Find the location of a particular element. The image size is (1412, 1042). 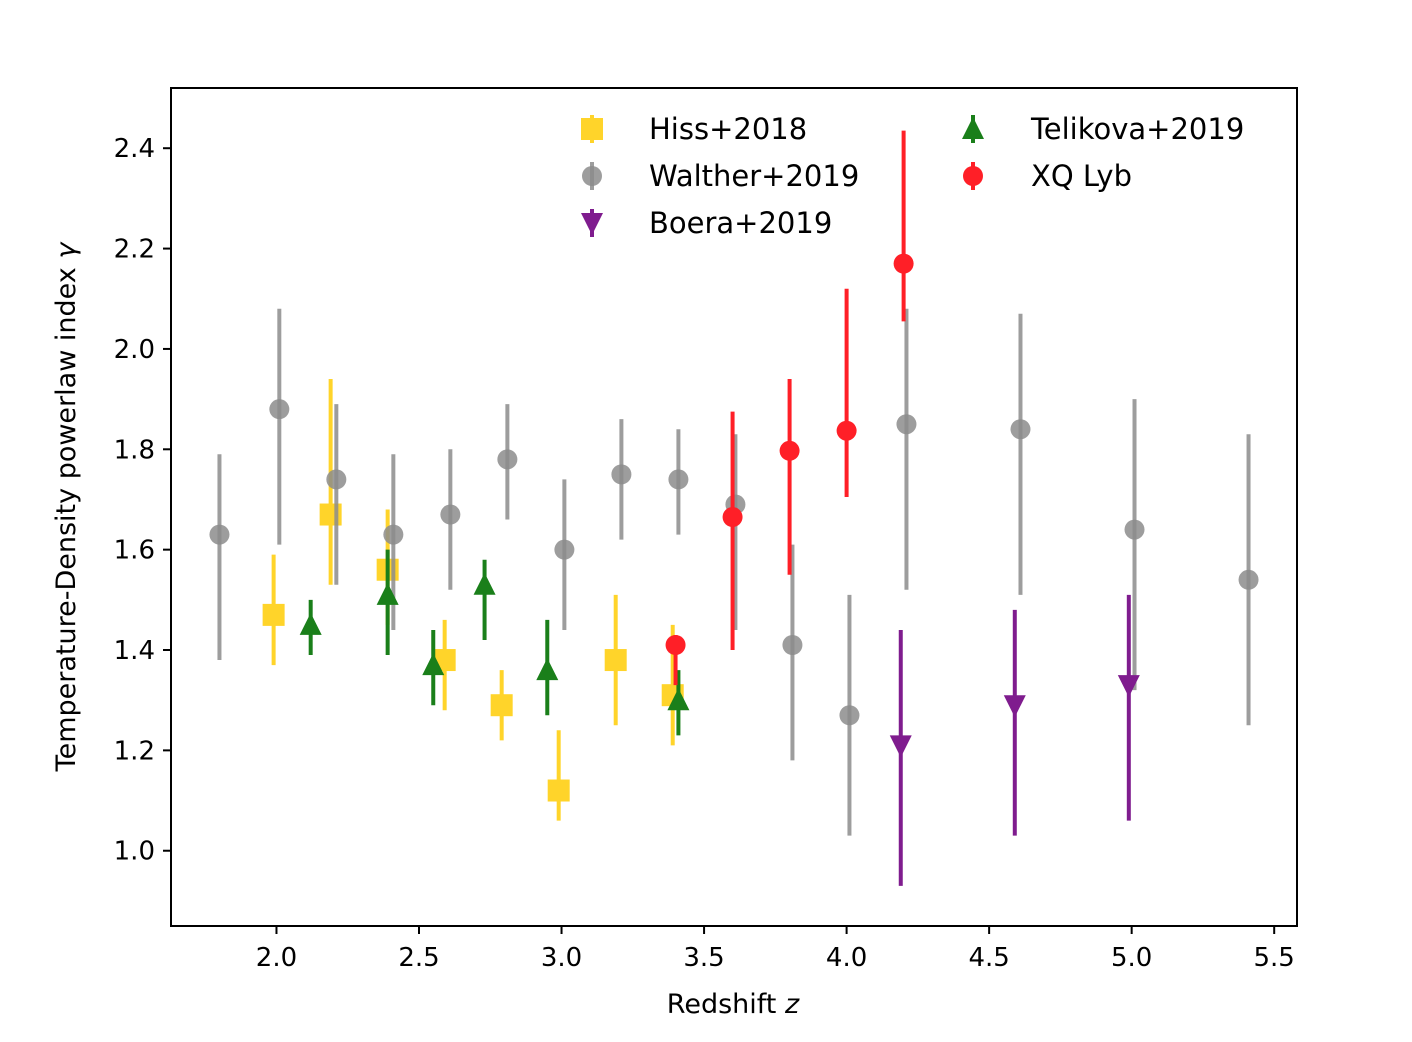

x-tick-label: 3.0 is located at coordinates (561, 958).